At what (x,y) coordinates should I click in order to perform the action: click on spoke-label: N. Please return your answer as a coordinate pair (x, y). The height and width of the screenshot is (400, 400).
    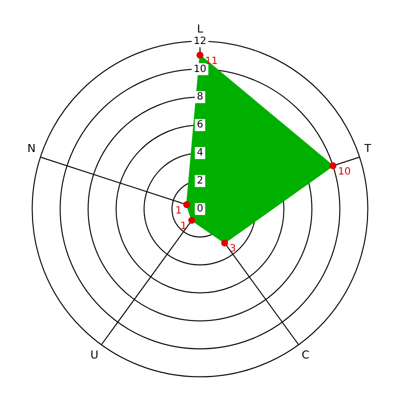
    Looking at the image, I should click on (31, 148).